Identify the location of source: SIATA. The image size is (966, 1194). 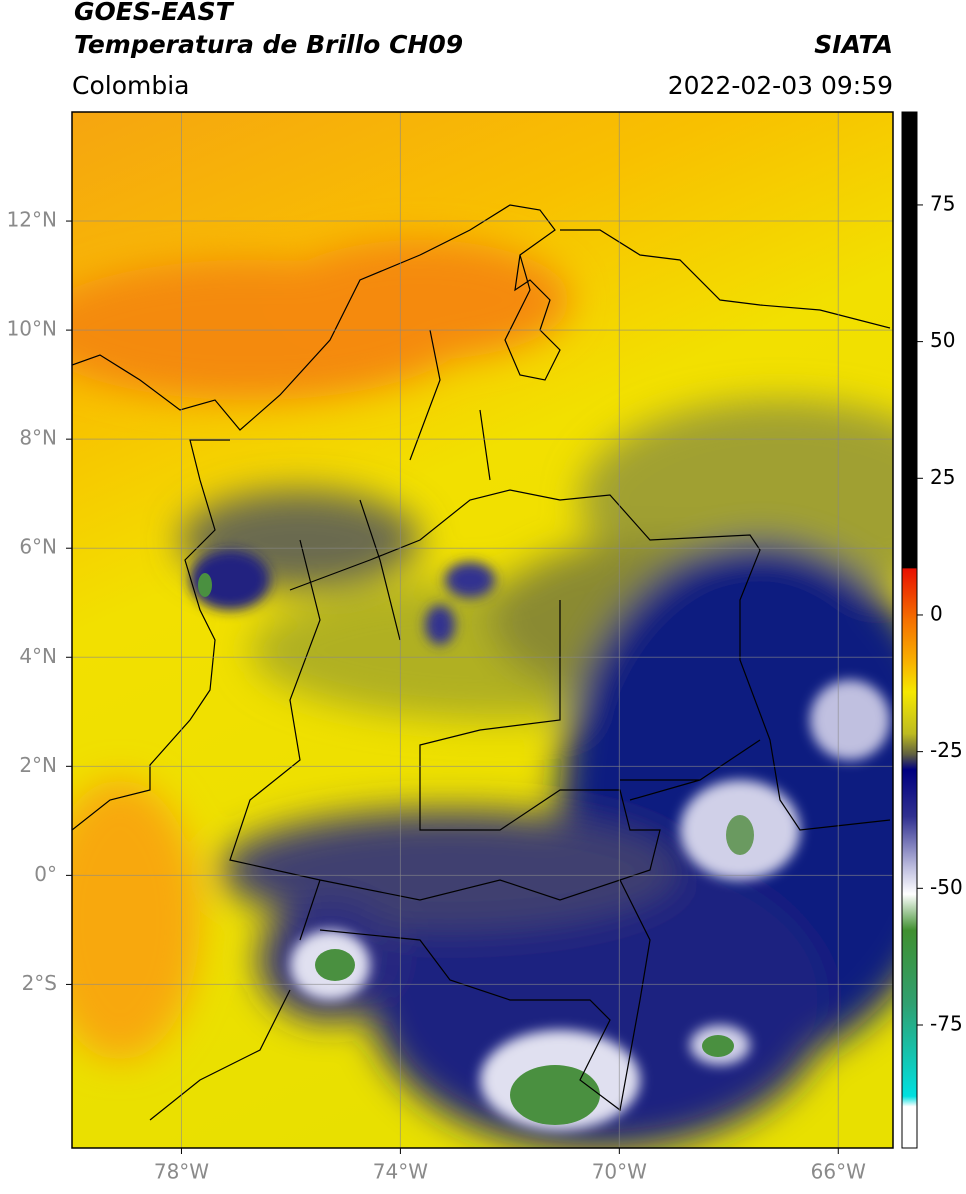
(853, 44).